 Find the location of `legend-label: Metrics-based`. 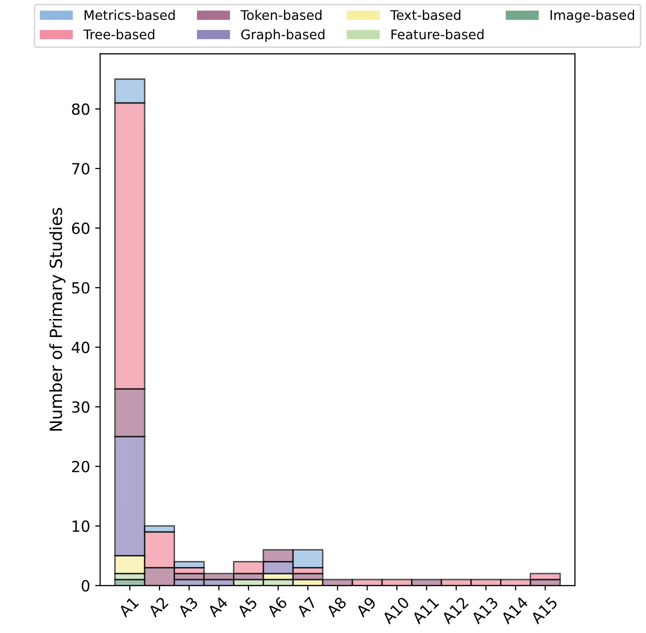

legend-label: Metrics-based is located at coordinates (129, 15).